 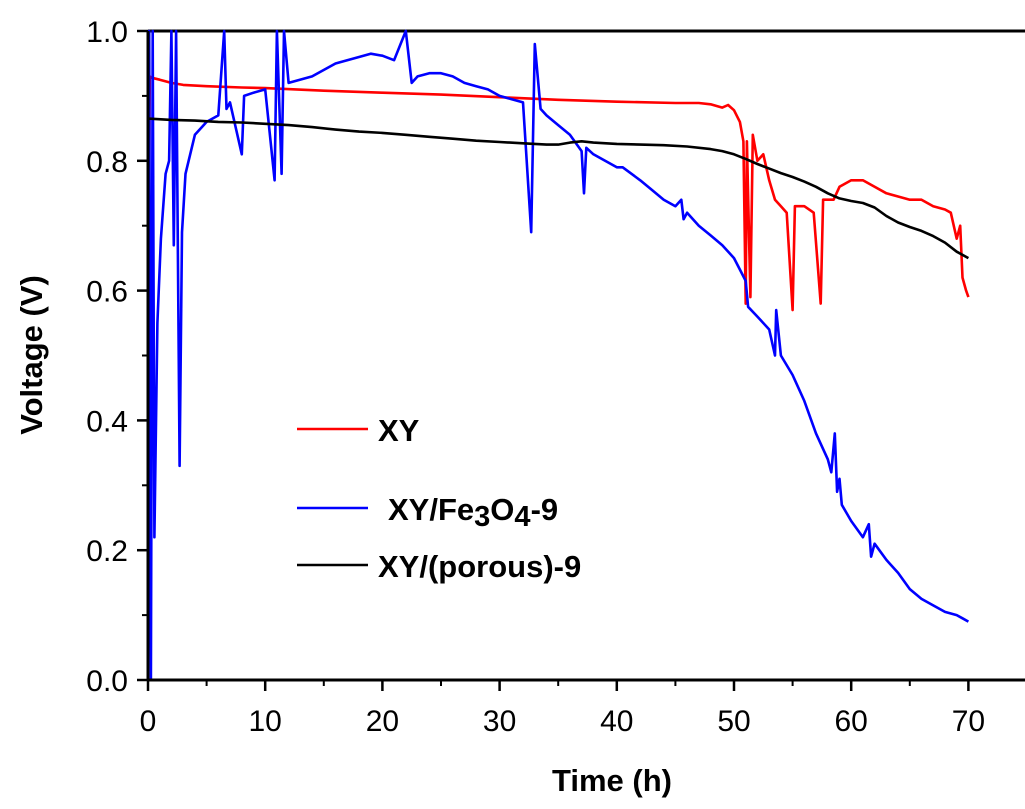 I want to click on x-tick-label: 30, so click(x=499, y=721).